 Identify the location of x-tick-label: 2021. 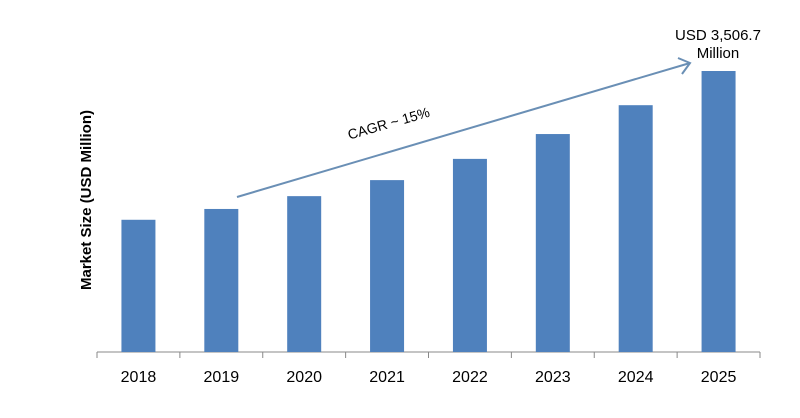
(387, 377).